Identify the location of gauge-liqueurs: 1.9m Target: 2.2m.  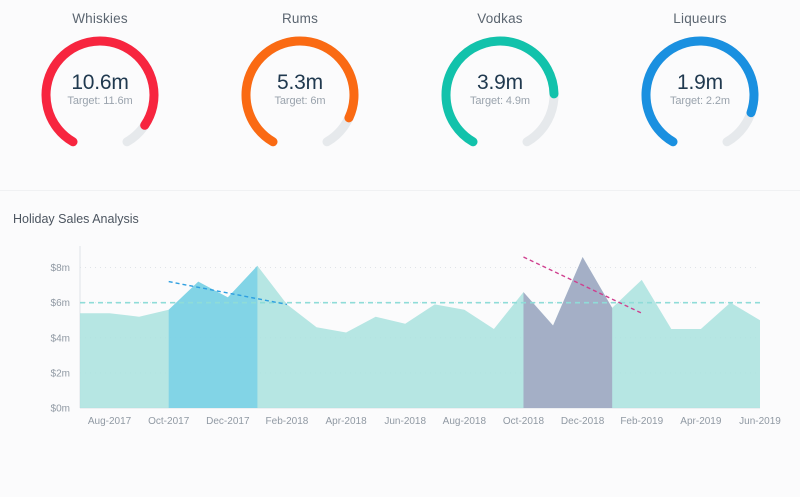
(700, 95).